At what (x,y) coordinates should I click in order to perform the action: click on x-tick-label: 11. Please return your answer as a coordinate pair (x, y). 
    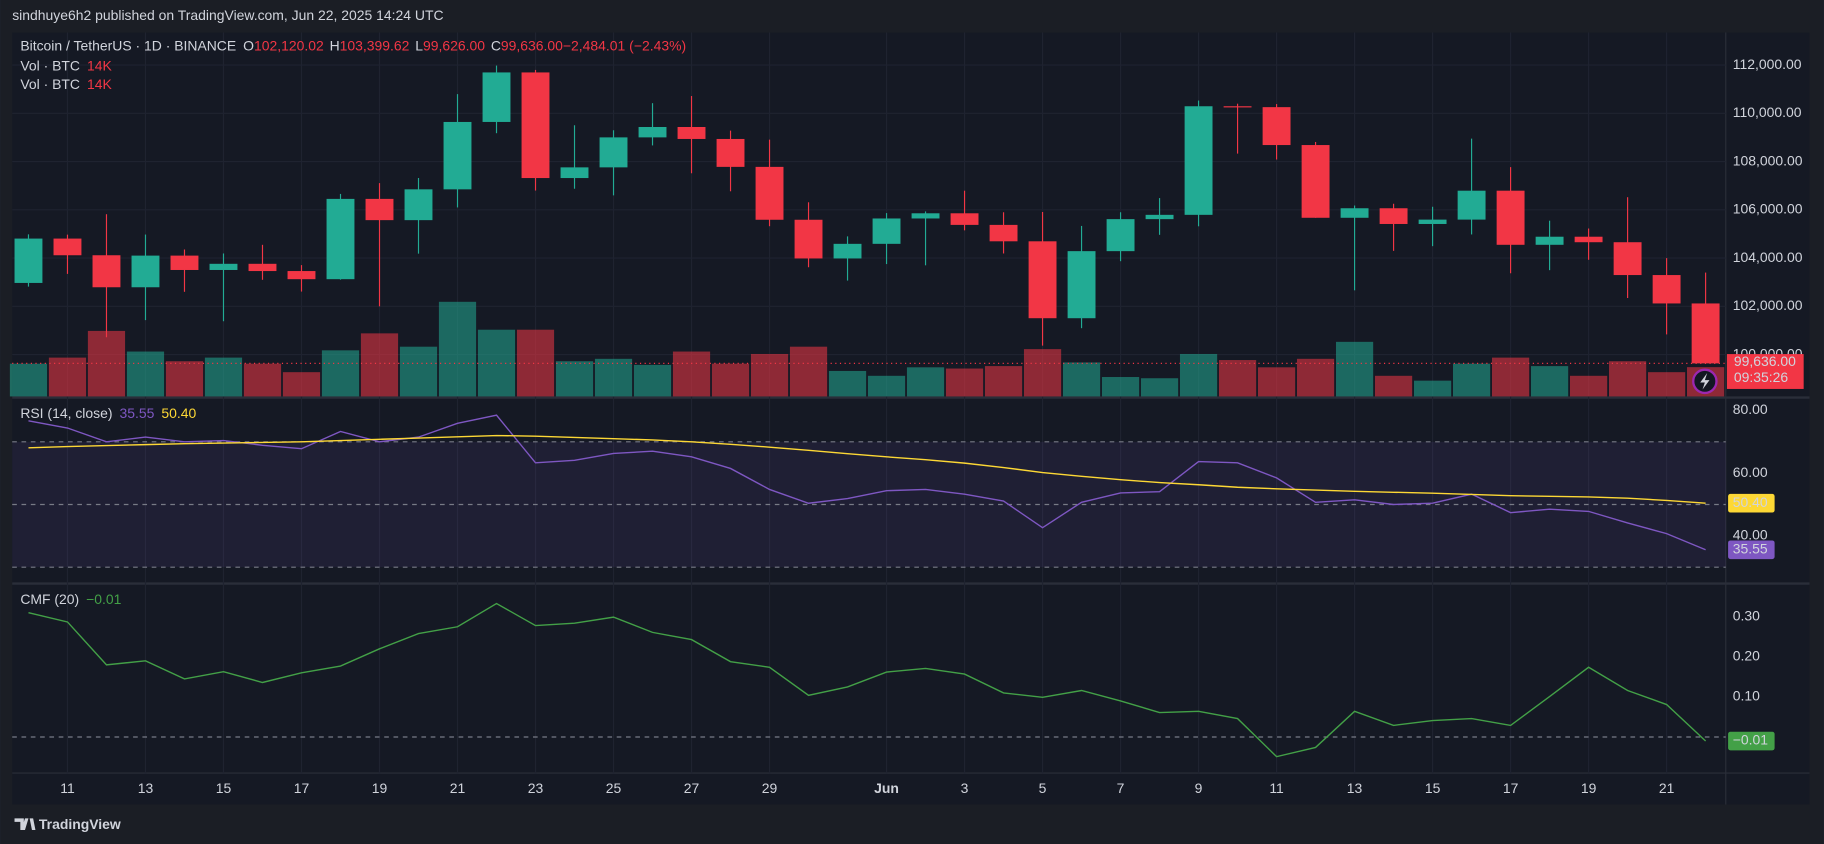
    Looking at the image, I should click on (1276, 788).